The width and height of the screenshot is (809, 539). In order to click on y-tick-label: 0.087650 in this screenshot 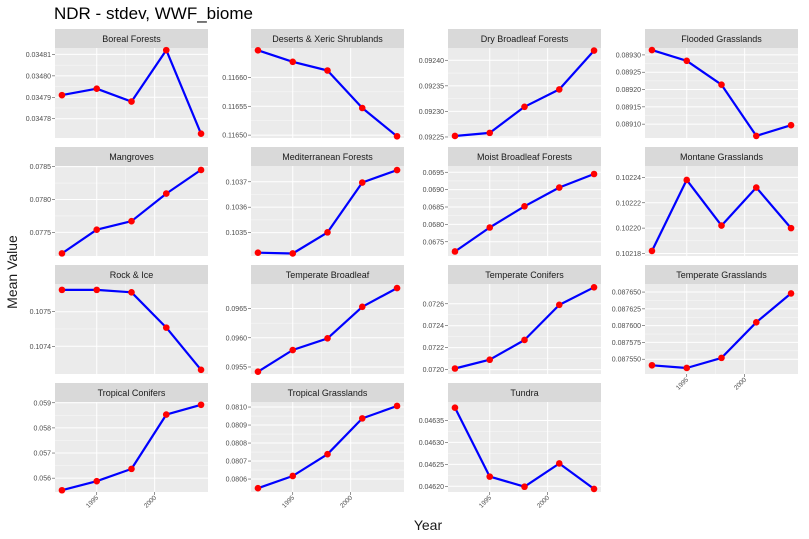, I will do `click(626, 293)`.